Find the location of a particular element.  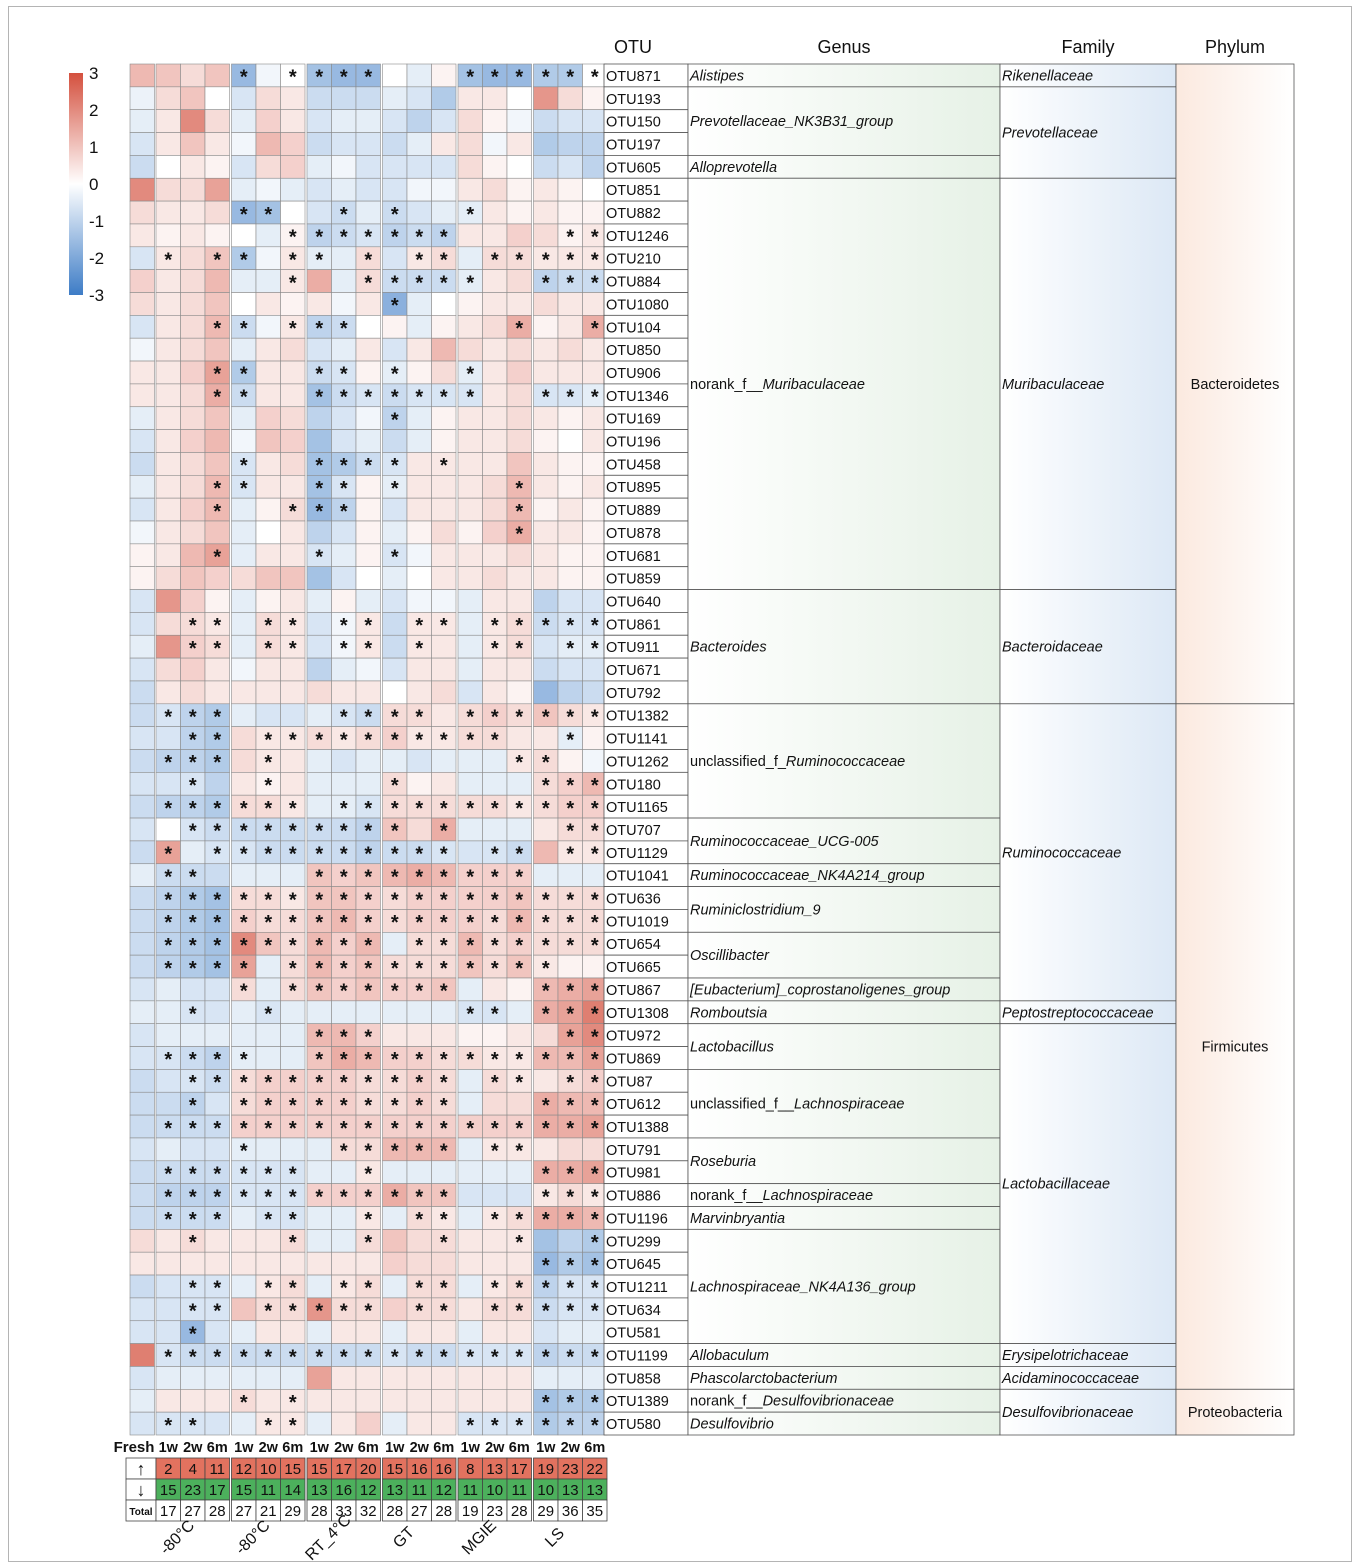

genus-name: Ruminococcaceae is located at coordinates (845, 762).